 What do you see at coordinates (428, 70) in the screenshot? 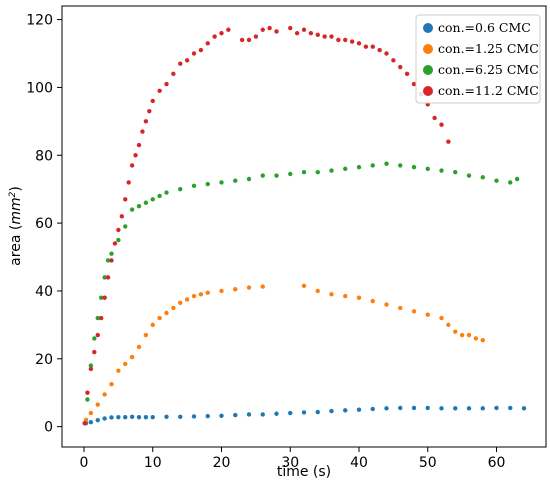
I see `legend-marker-6-25-cmc` at bounding box center [428, 70].